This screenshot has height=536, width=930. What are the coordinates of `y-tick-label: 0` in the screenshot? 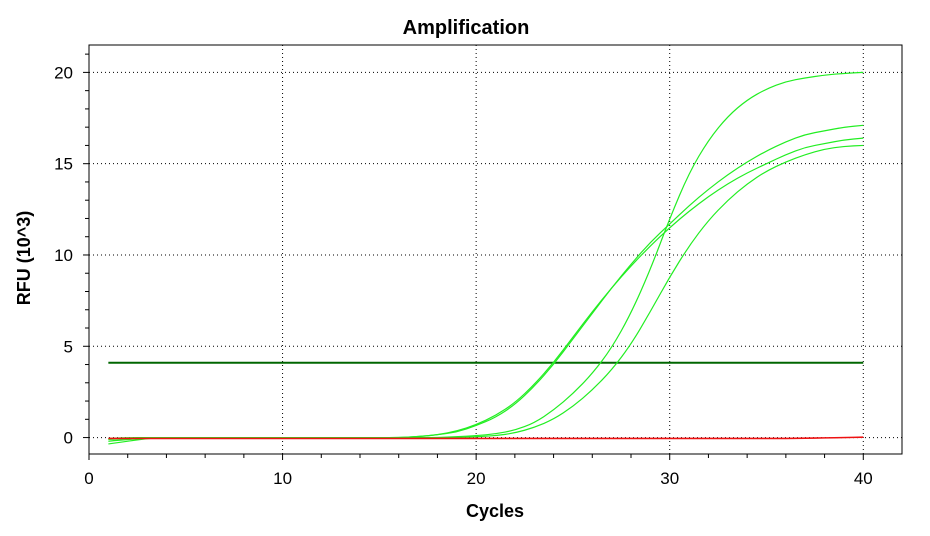 It's located at (68, 438).